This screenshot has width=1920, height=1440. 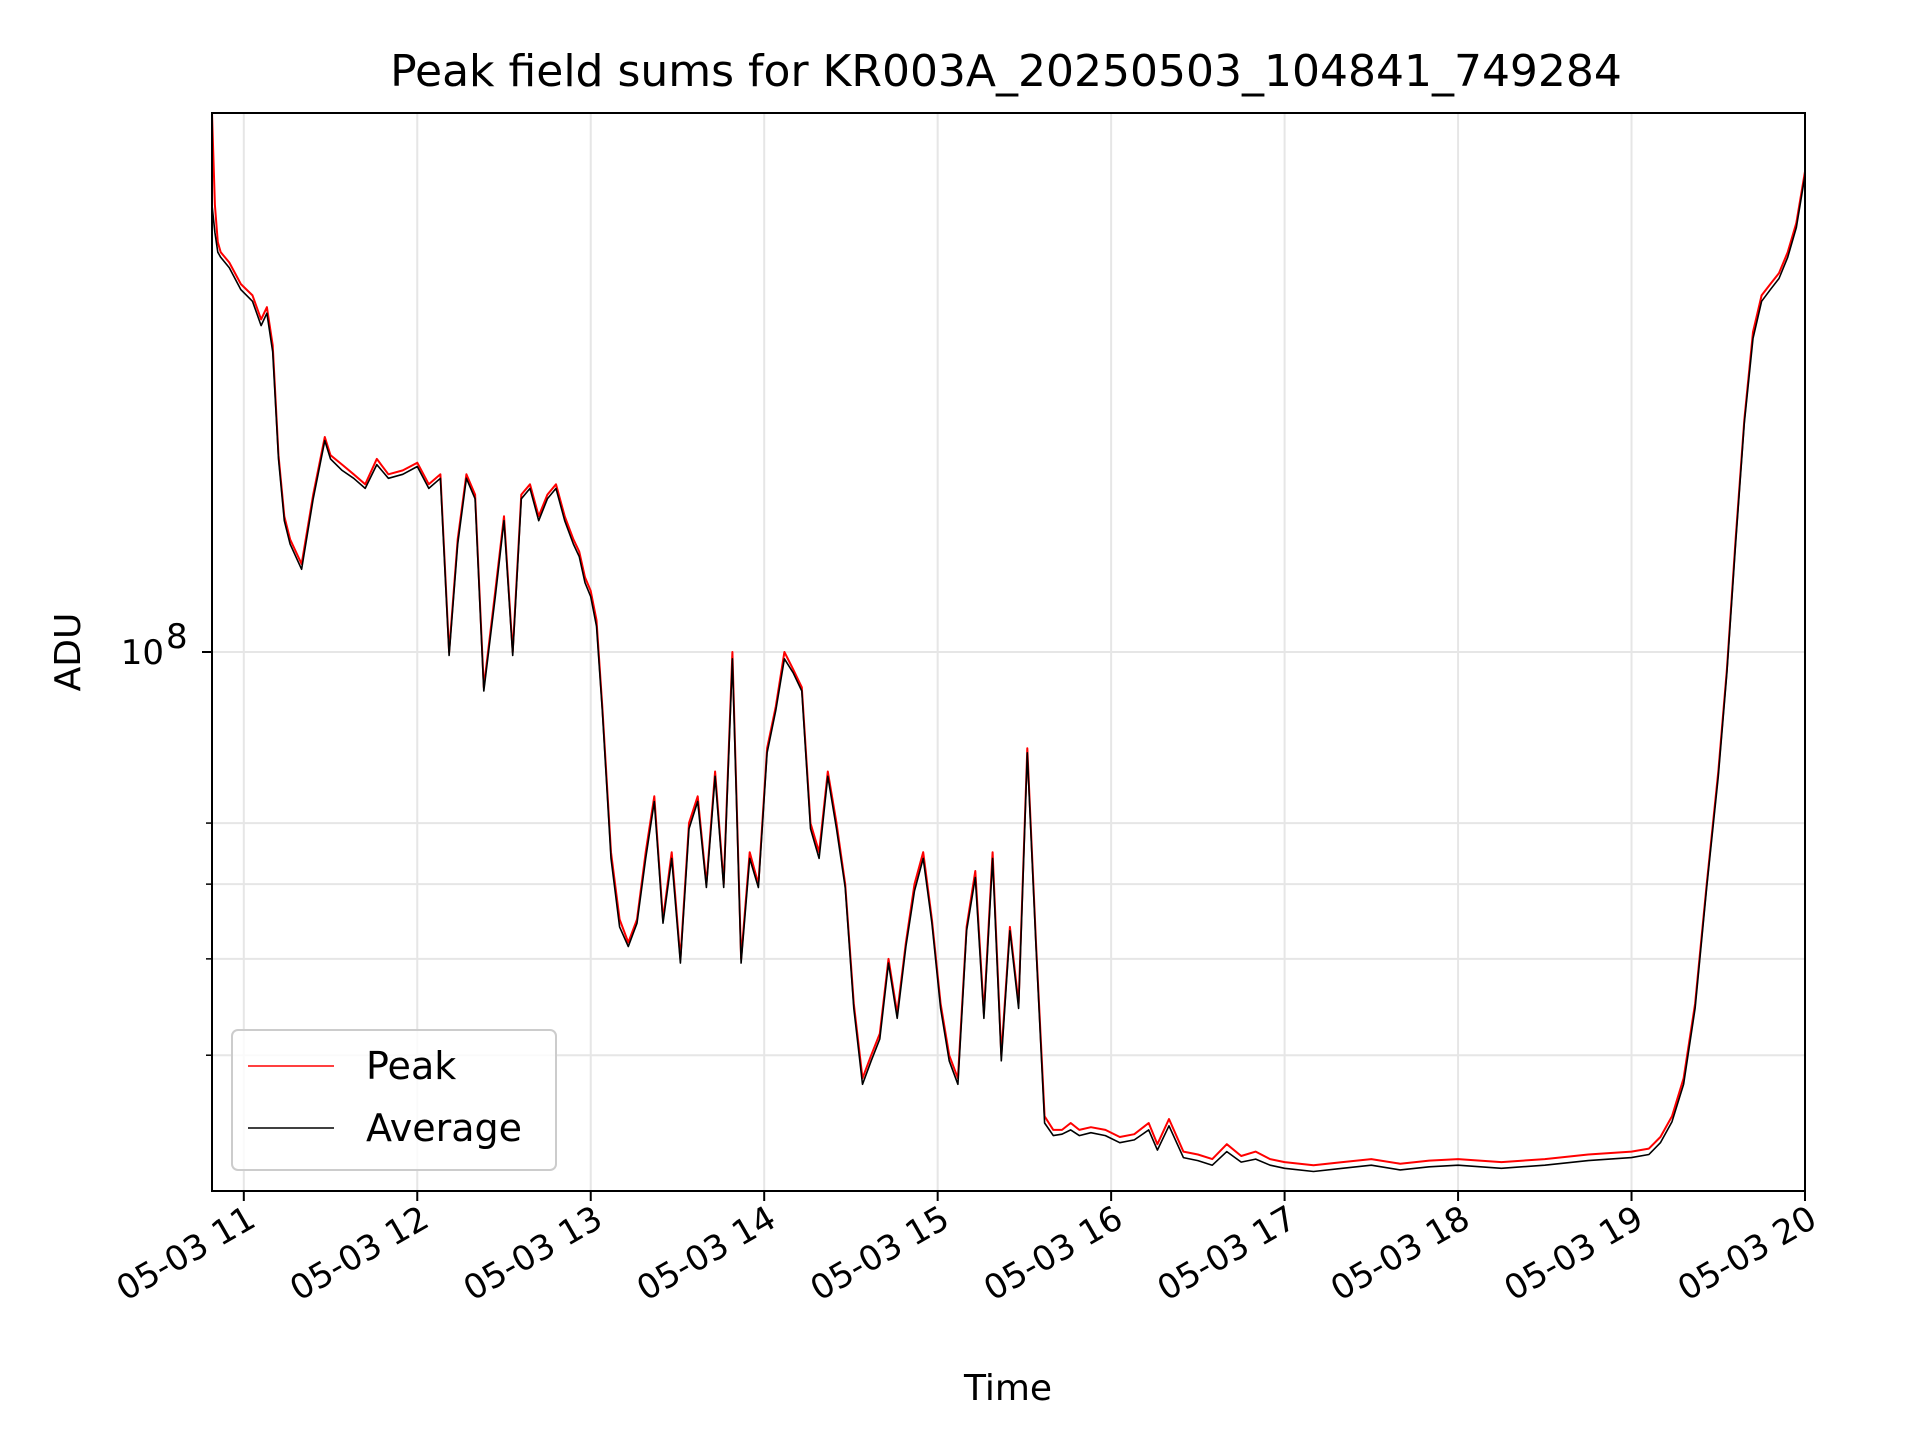 I want to click on y-tick-label-base: 10, so click(x=142, y=653).